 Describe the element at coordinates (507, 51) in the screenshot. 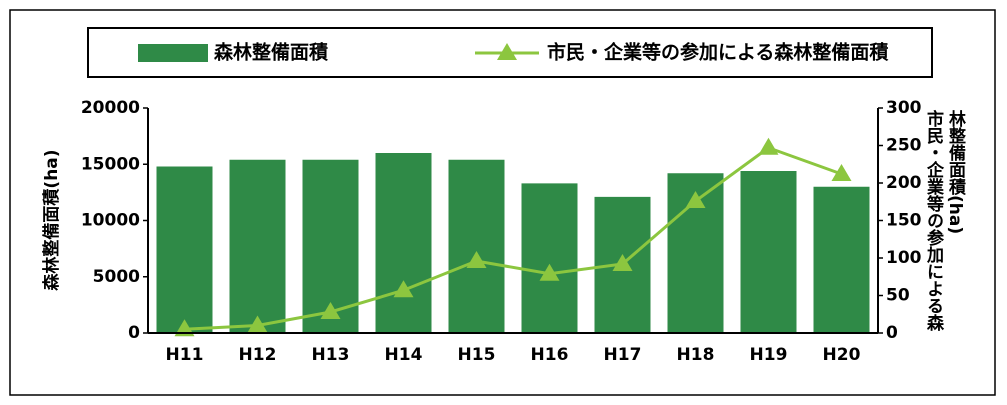

I see `legend-marker` at that location.